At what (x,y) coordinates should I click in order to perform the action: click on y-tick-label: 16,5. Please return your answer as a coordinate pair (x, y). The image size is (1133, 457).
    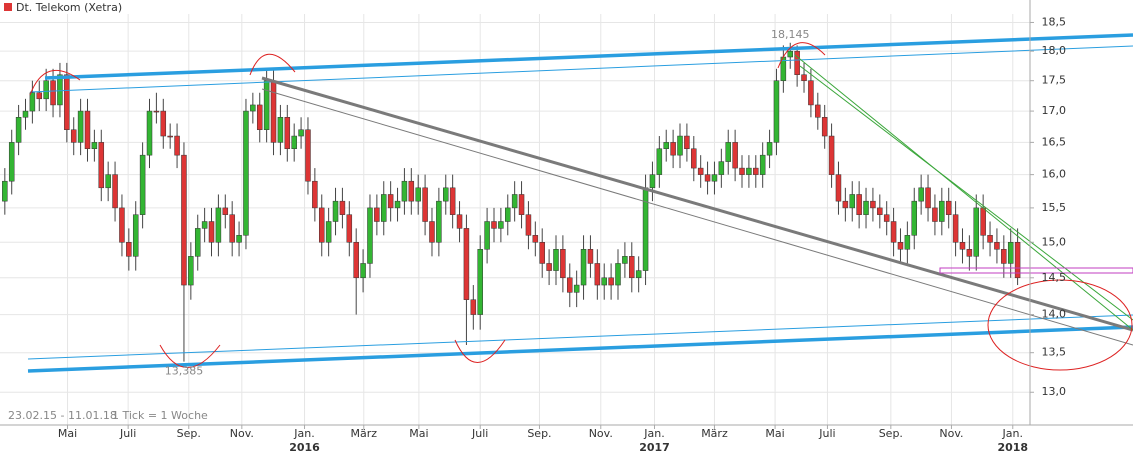
    Looking at the image, I should click on (1054, 141).